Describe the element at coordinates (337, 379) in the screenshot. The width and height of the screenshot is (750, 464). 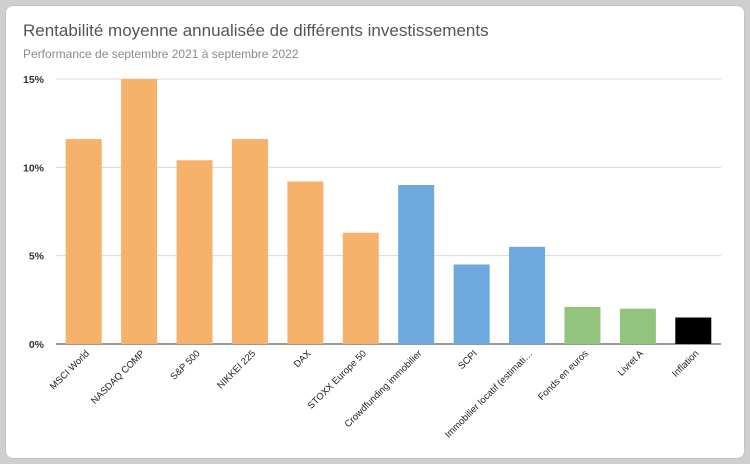
I see `x-tick-label: STOXX Europe 50` at that location.